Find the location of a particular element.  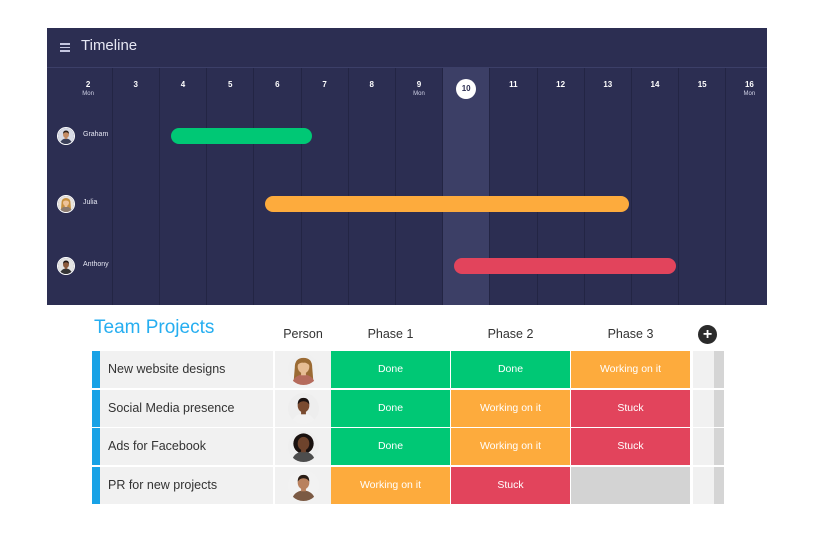

day-column-13: 13 is located at coordinates (607, 186).